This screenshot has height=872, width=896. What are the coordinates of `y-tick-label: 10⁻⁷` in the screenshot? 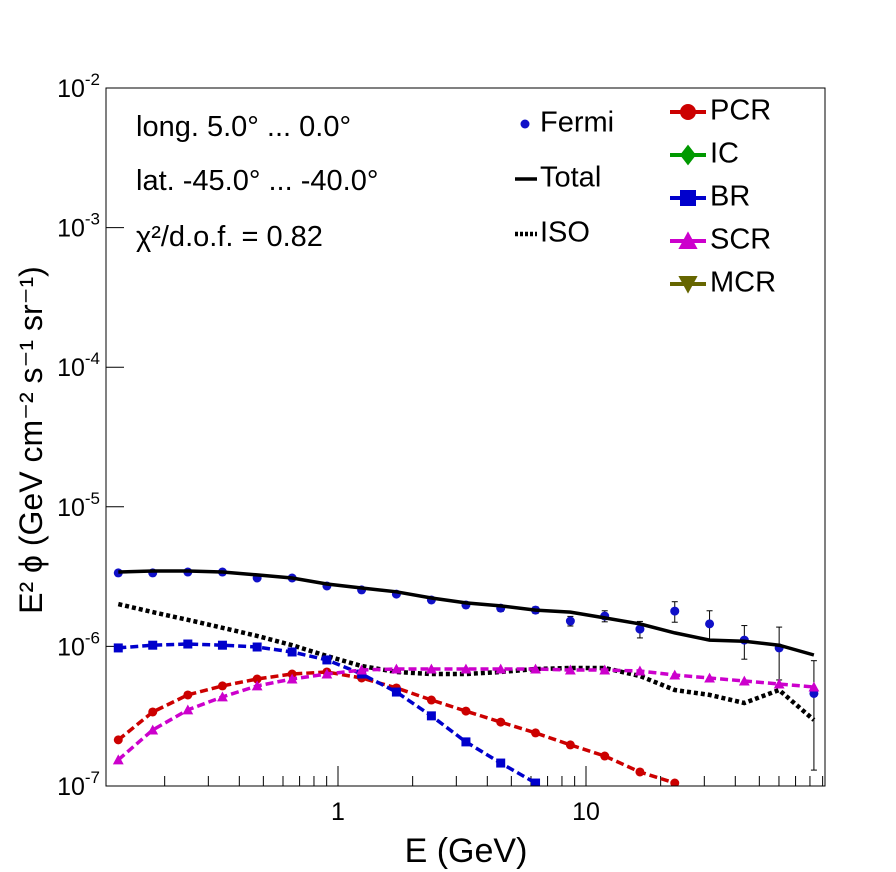 It's located at (78, 784).